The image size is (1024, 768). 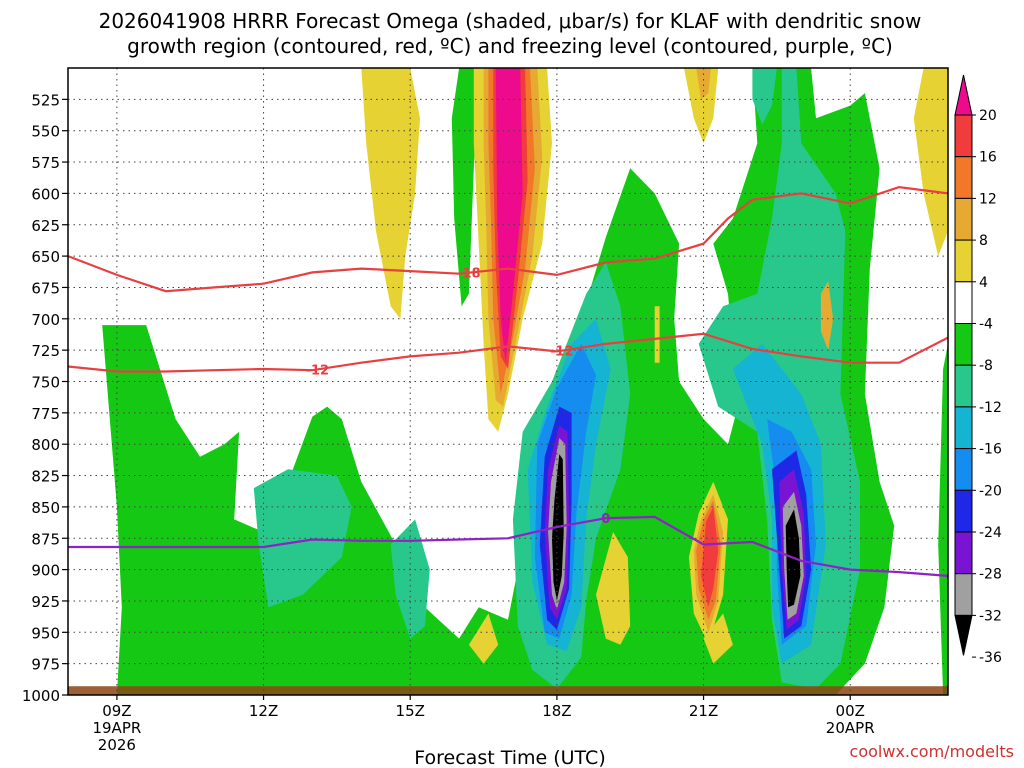 I want to click on isotherm-label-text-1: -12, so click(x=318, y=370).